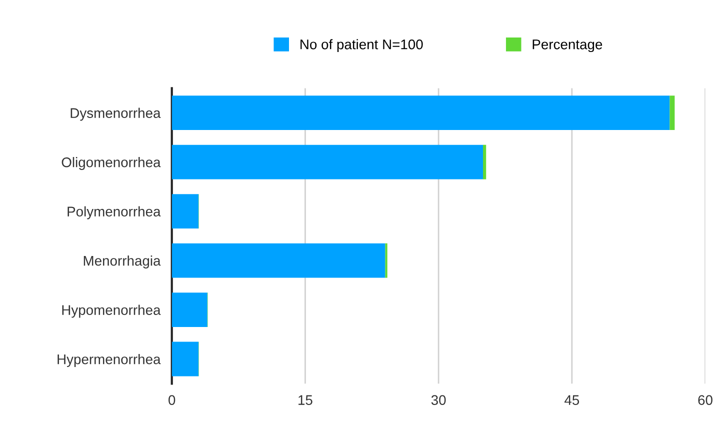  What do you see at coordinates (305, 400) in the screenshot?
I see `x-tick-label: 15` at bounding box center [305, 400].